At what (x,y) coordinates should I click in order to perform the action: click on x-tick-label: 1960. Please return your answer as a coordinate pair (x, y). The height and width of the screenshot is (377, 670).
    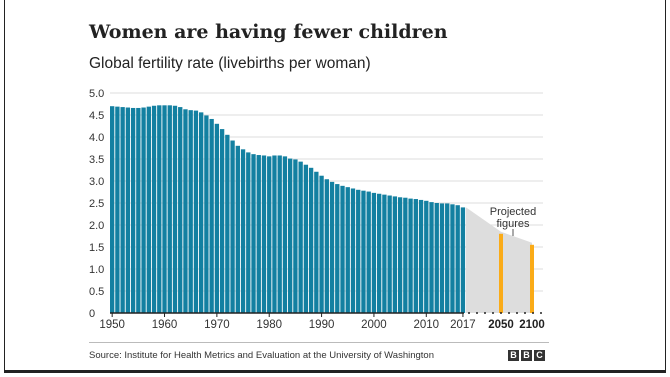
    Looking at the image, I should click on (165, 325).